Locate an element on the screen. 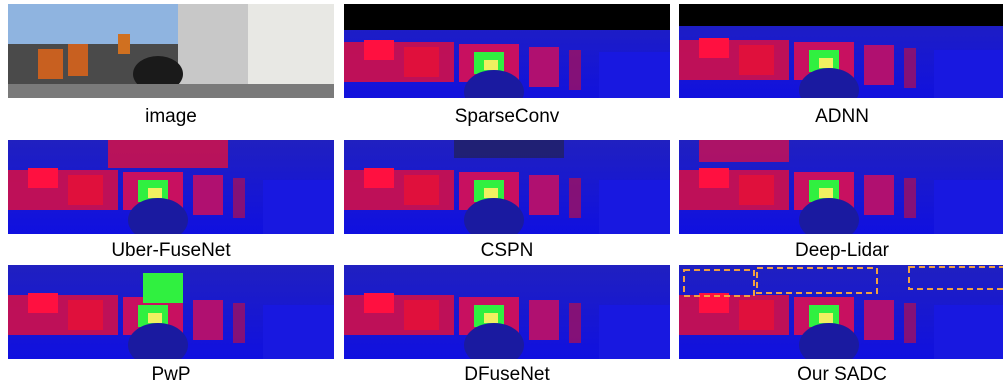 The image size is (1003, 388). caption: DFuseNet is located at coordinates (507, 374).